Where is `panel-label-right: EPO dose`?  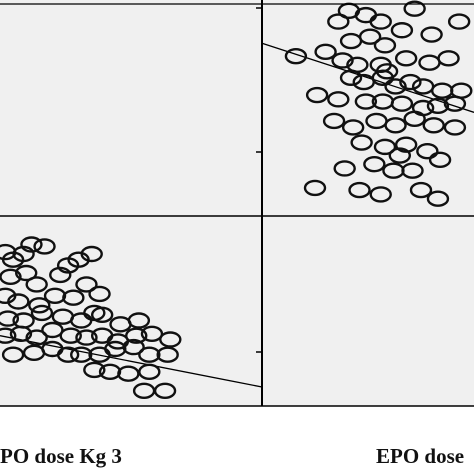
panel-label-right: EPO dose is located at coordinates (420, 456).